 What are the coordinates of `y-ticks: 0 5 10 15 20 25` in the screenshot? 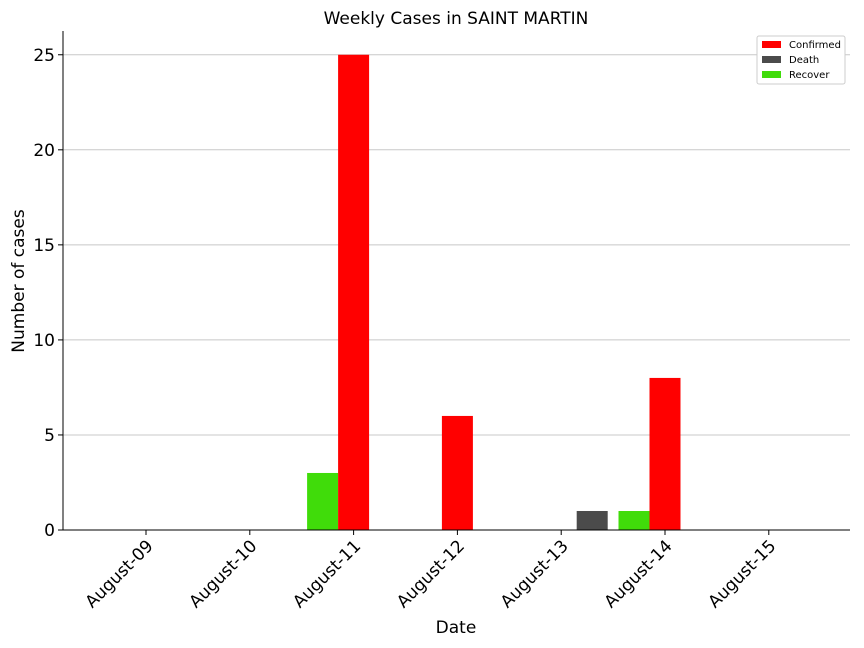 It's located at (48, 293).